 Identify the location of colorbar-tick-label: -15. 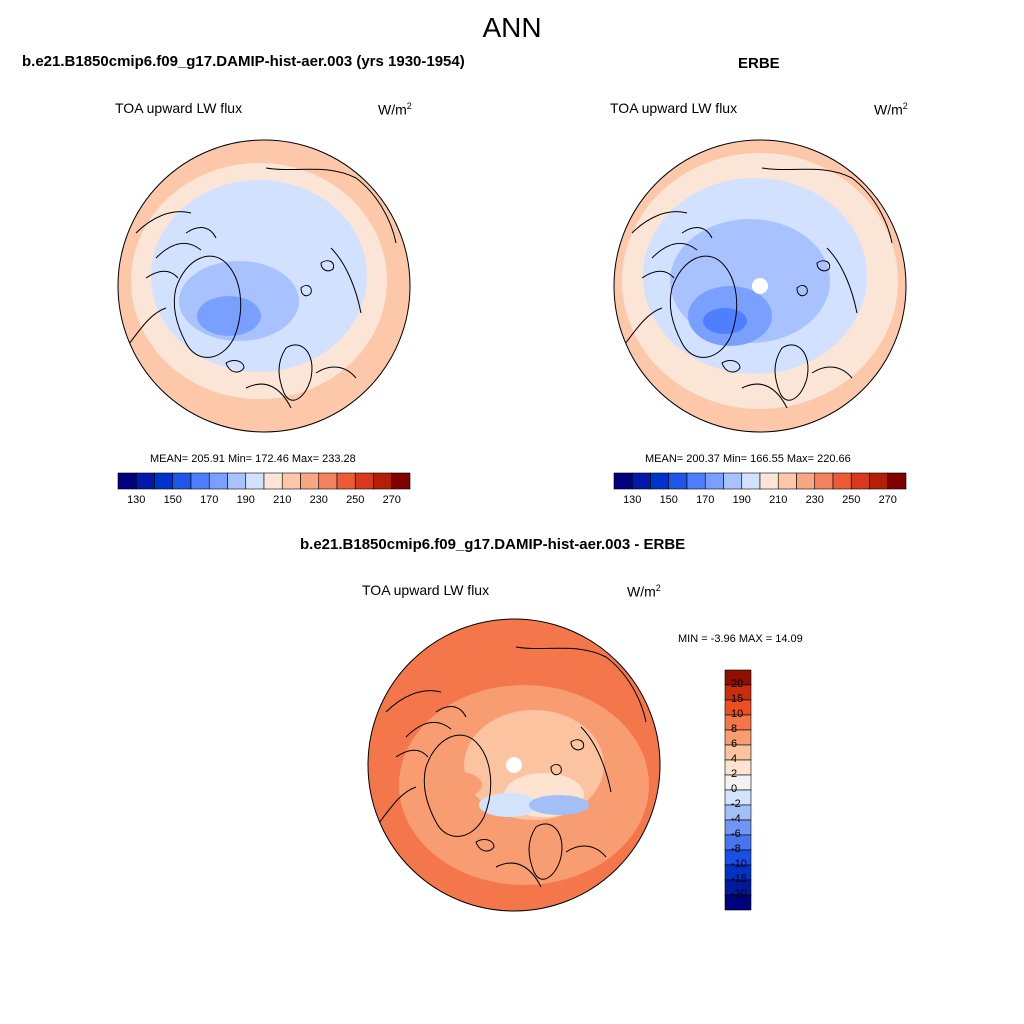
(739, 879).